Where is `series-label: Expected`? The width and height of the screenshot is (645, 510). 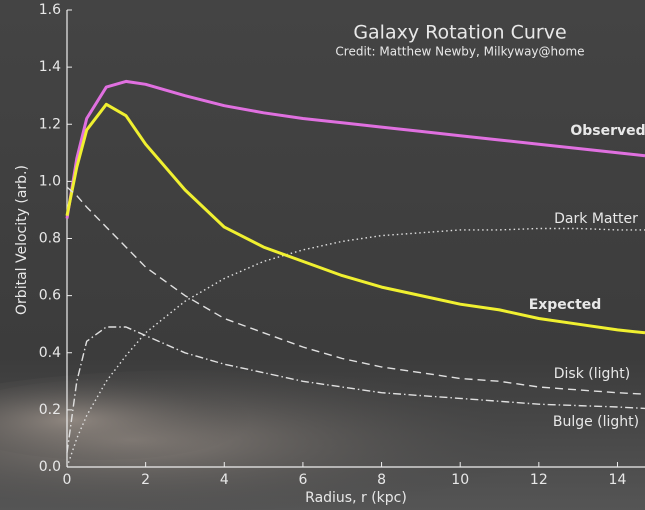
series-label: Expected is located at coordinates (565, 305).